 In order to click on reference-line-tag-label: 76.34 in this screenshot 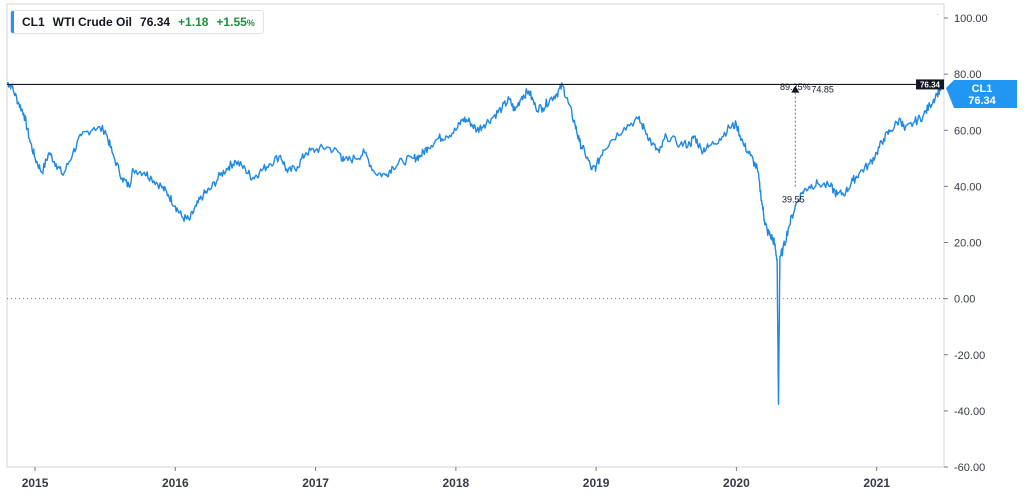, I will do `click(930, 84)`.